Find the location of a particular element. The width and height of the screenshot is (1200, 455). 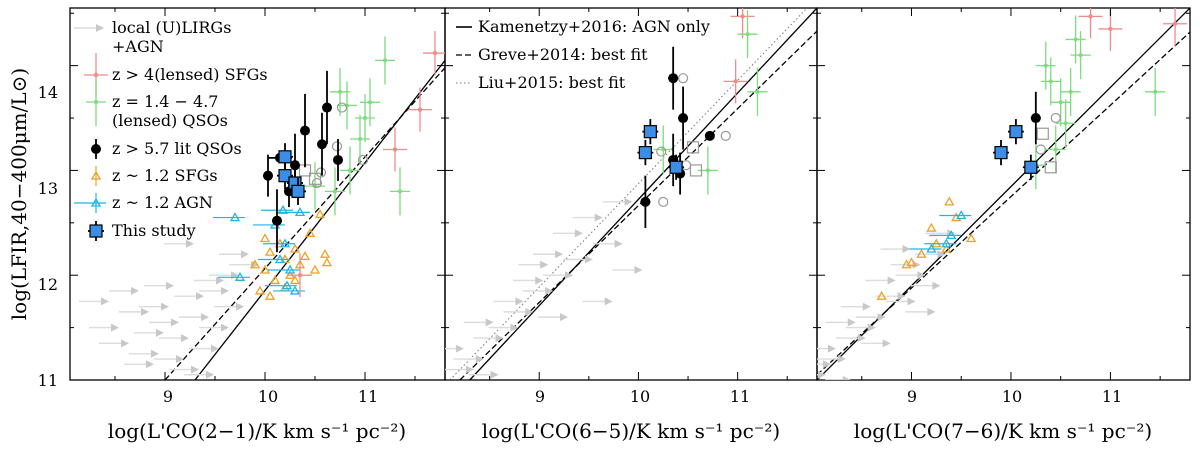

p1-x-axis-label: log(L'CO(6−5)/K km s⁻¹ pc⁻²) is located at coordinates (631, 431).